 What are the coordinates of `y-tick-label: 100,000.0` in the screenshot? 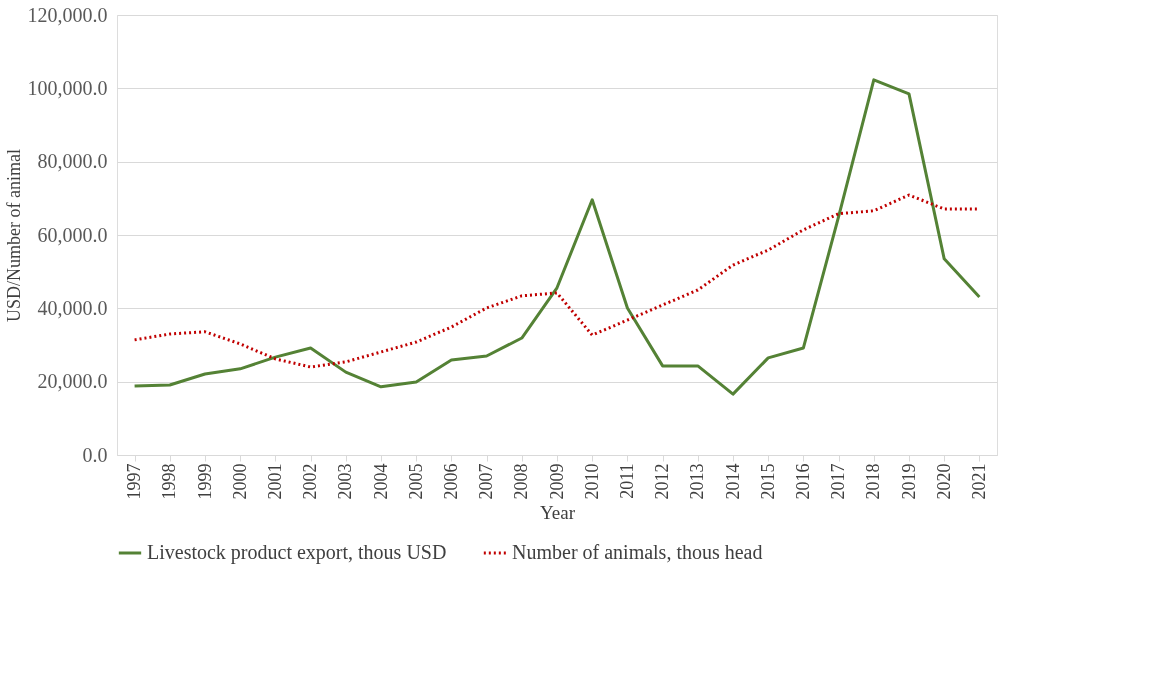 It's located at (67, 87).